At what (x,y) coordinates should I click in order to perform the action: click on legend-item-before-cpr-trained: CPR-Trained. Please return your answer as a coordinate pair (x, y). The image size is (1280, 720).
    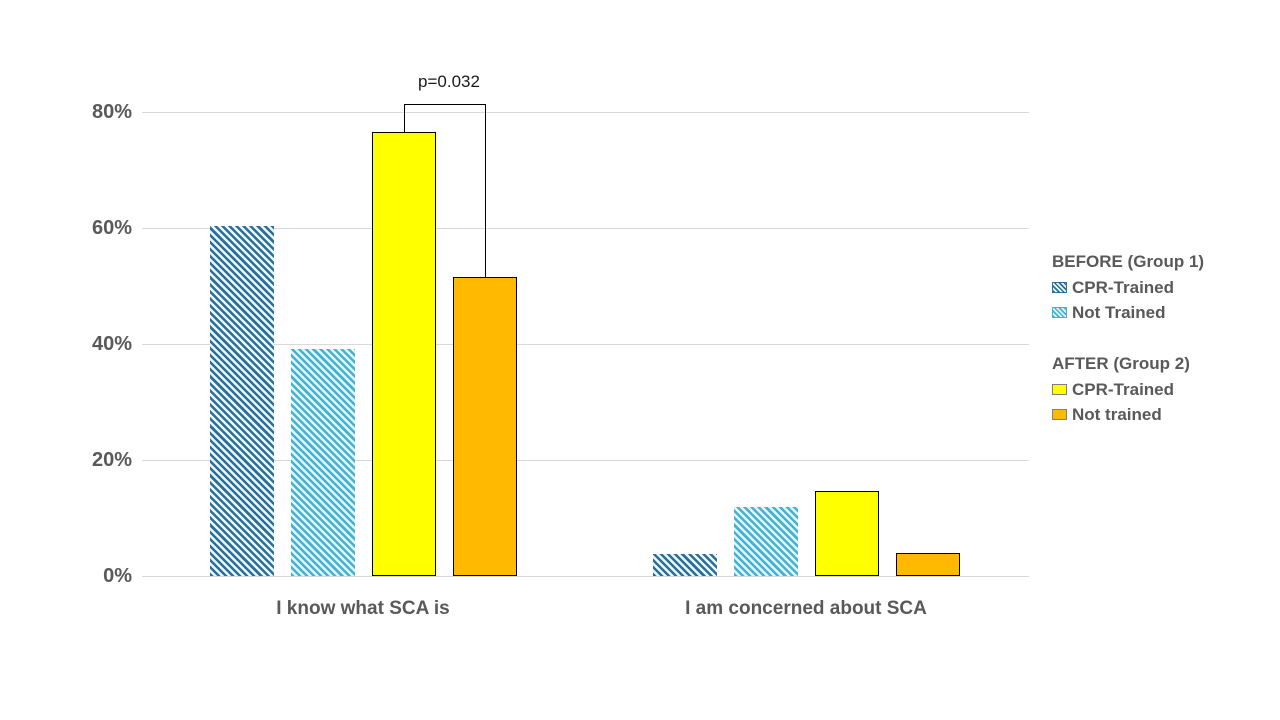
    Looking at the image, I should click on (1157, 287).